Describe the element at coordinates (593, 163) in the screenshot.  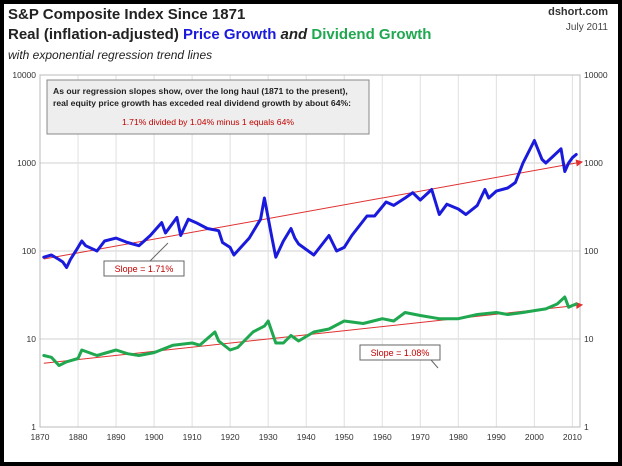
I see `y-tick-label-right: 1000` at that location.